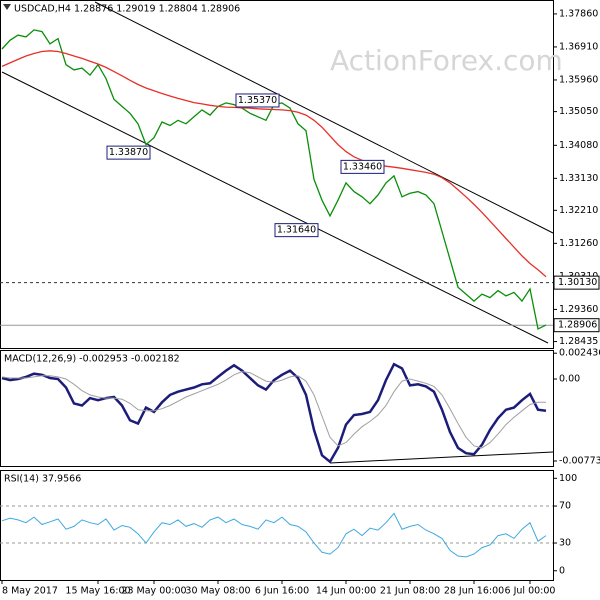 The width and height of the screenshot is (600, 600). Describe the element at coordinates (578, 243) in the screenshot. I see `y-tick-label: 1.31260` at that location.